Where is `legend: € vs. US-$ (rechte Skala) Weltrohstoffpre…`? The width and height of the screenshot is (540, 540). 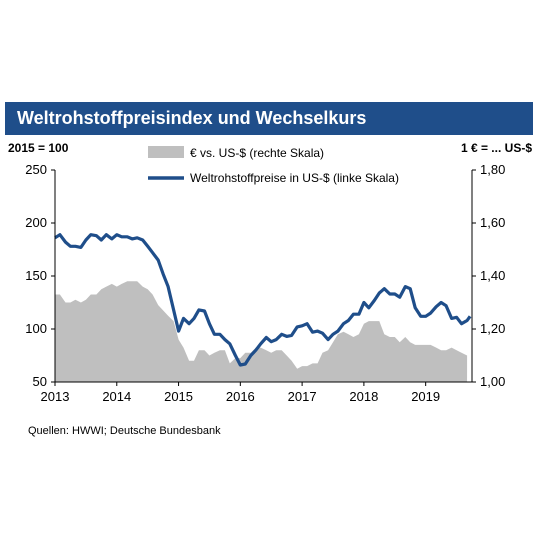
legend: € vs. US-$ (rechte Skala) Weltrohstoffpre… is located at coordinates (273, 165).